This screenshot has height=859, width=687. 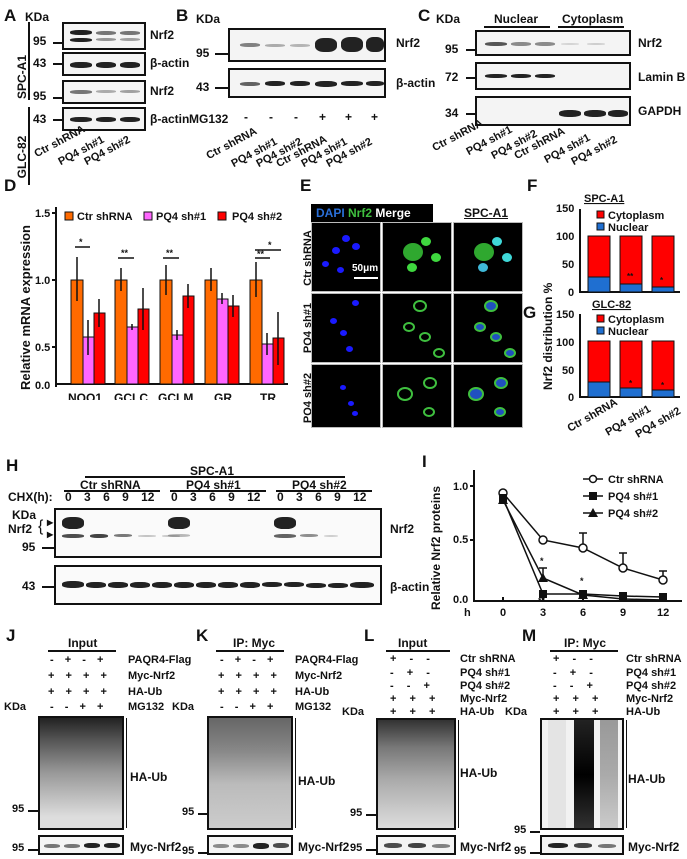 What do you see at coordinates (604, 199) in the screenshot?
I see `svg-text: SPC-A1` at bounding box center [604, 199].